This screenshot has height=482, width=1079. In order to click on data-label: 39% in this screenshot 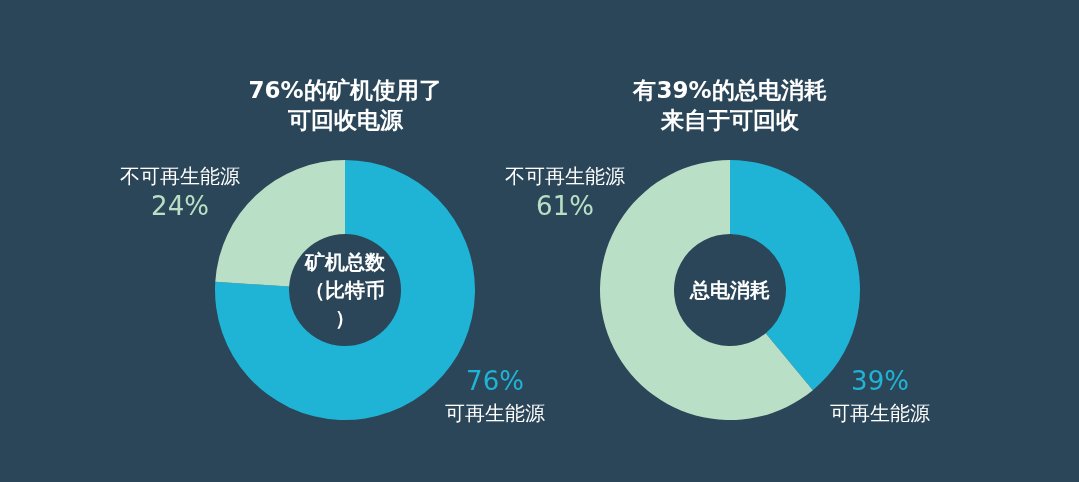, I will do `click(880, 381)`.